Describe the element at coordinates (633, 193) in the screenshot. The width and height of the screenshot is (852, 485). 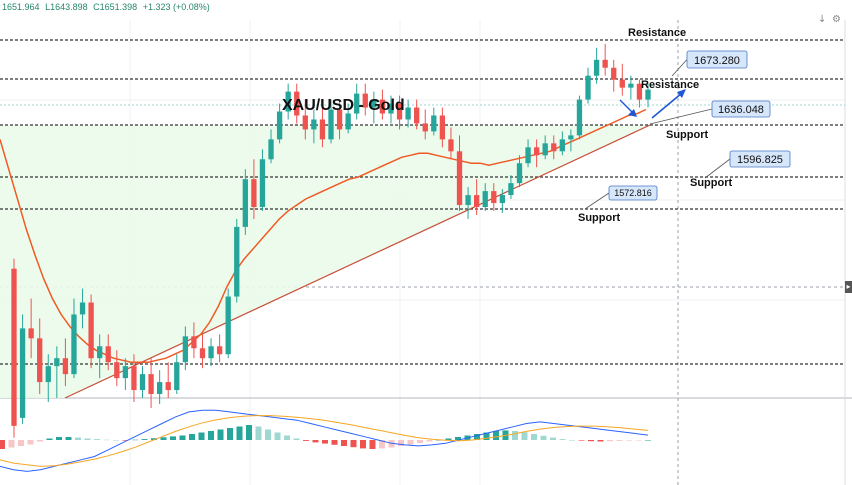
I see `callout-label: 1572.816` at that location.